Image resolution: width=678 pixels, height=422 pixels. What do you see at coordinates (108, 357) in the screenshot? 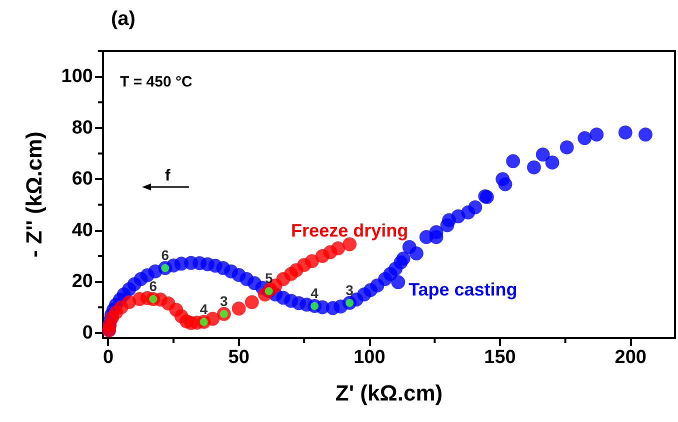
I see `x-tick-label: 0` at bounding box center [108, 357].